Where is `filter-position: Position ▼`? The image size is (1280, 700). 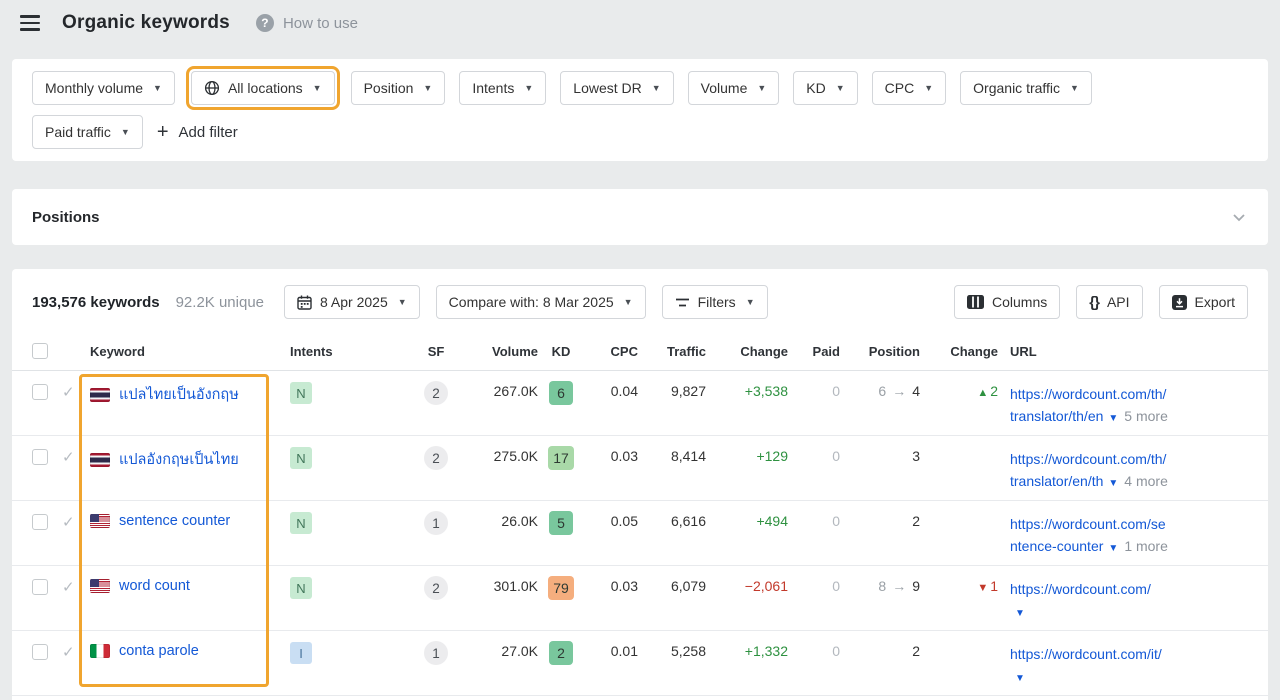 filter-position: Position ▼ is located at coordinates (398, 88).